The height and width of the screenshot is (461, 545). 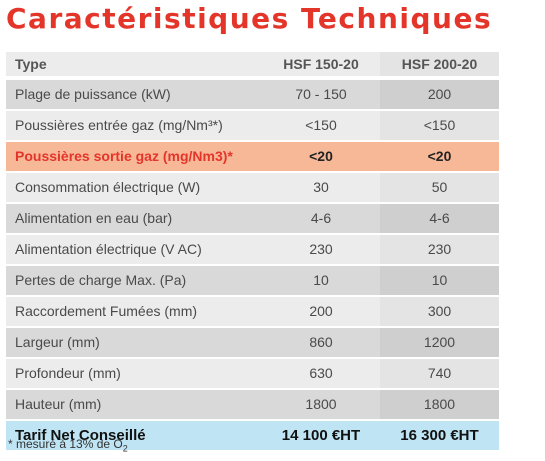 I want to click on row-label: Alimentation électrique (V AC), so click(x=134, y=249).